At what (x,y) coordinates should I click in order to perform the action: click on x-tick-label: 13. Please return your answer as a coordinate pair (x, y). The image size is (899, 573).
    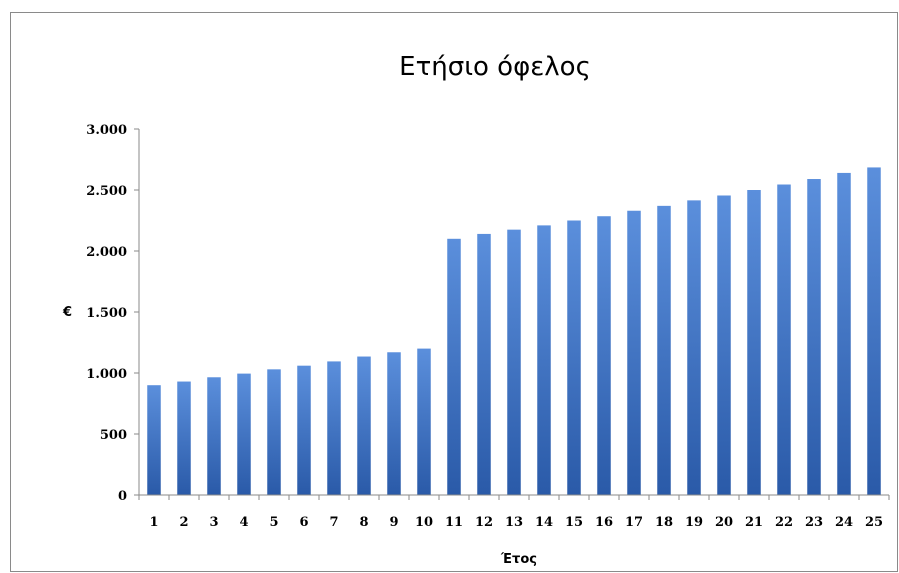
    Looking at the image, I should click on (514, 522).